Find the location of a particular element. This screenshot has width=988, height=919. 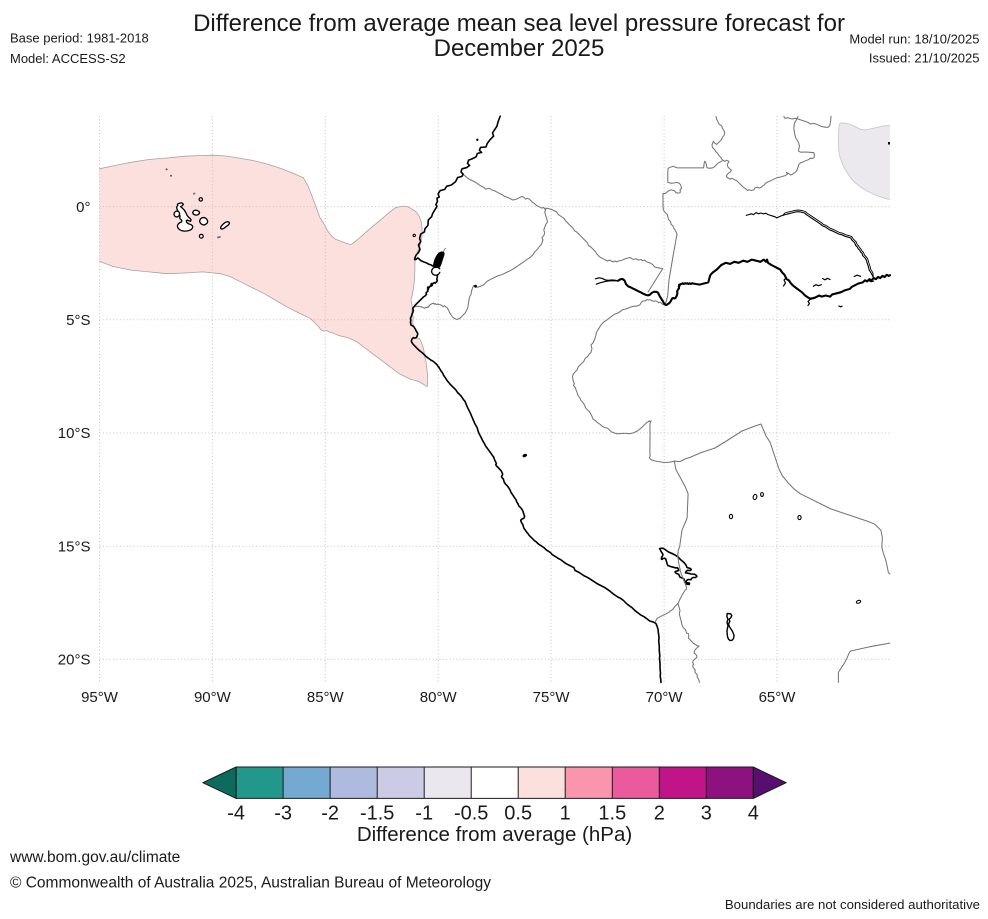

svg-text: 0° is located at coordinates (83, 207).